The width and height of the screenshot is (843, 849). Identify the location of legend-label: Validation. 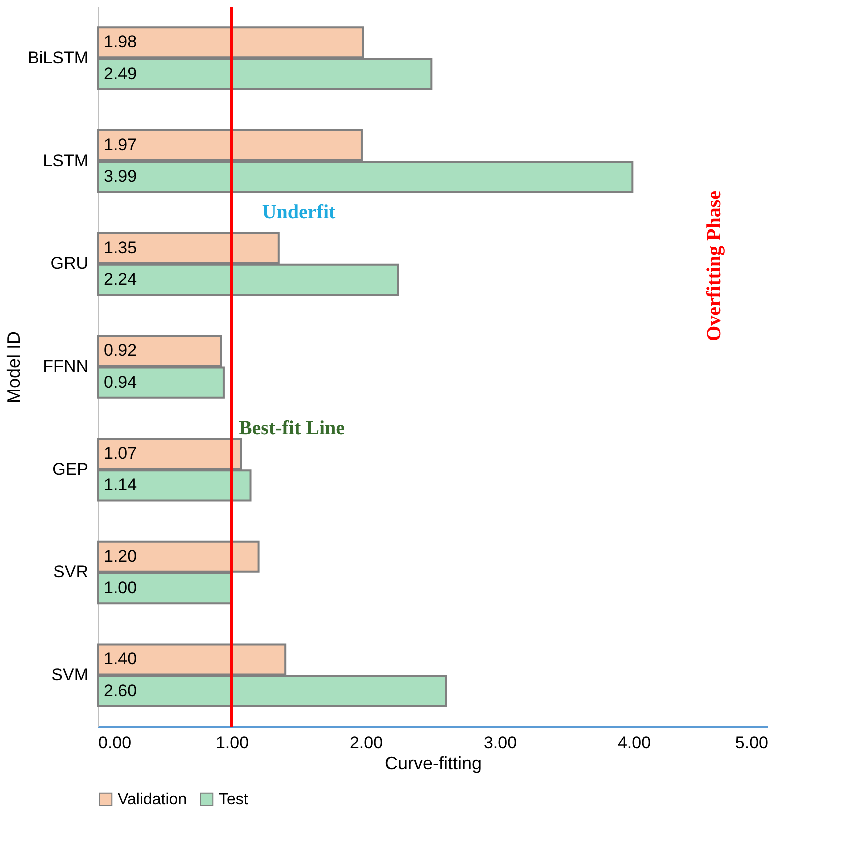
(153, 799).